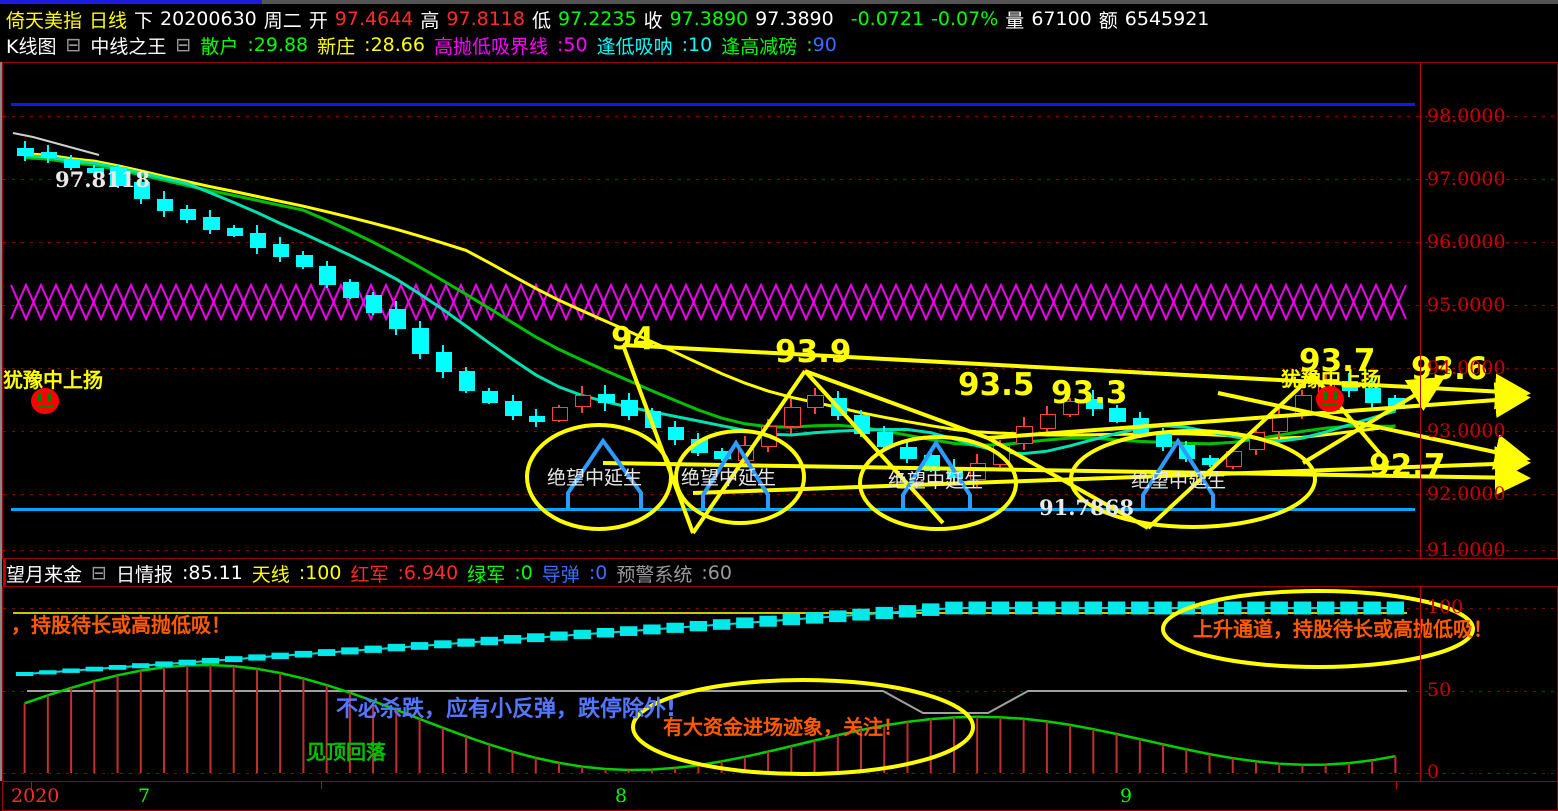 Image resolution: width=1558 pixels, height=811 pixels. Describe the element at coordinates (1445, 607) in the screenshot. I see `sub-tick-100: 100` at that location.